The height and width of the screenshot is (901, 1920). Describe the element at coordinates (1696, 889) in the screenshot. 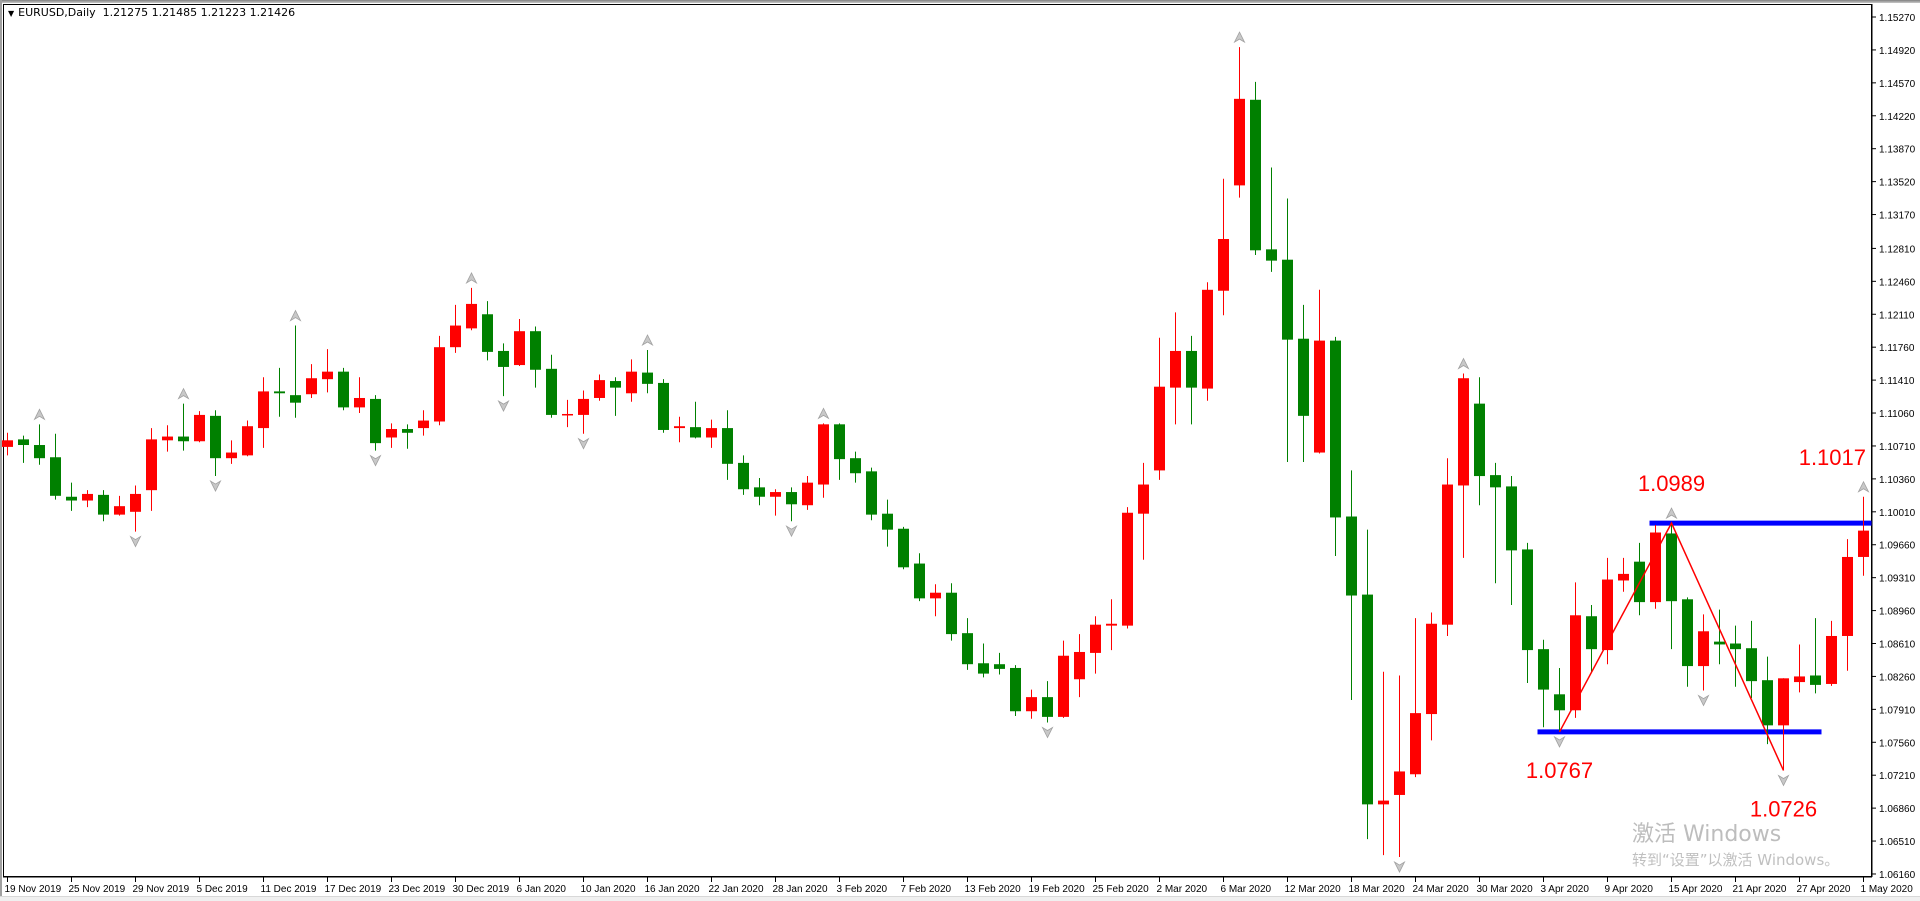

I see `time-tick-label: 15 Apr 2020` at that location.